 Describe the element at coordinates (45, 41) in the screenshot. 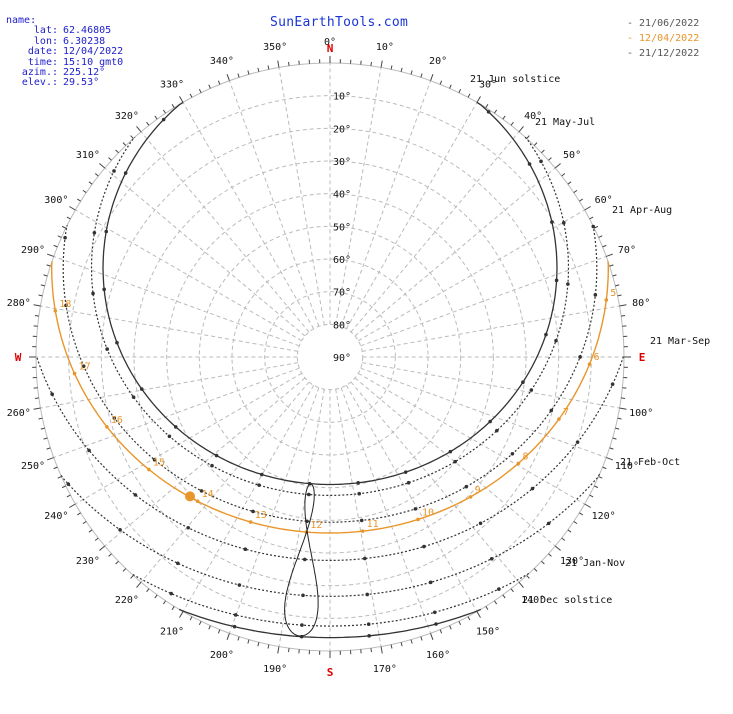

I see `info-key: lon:` at that location.